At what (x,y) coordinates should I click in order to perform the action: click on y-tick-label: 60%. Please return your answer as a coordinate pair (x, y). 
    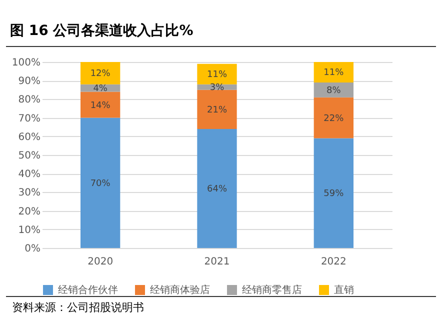
    Looking at the image, I should click on (29, 137).